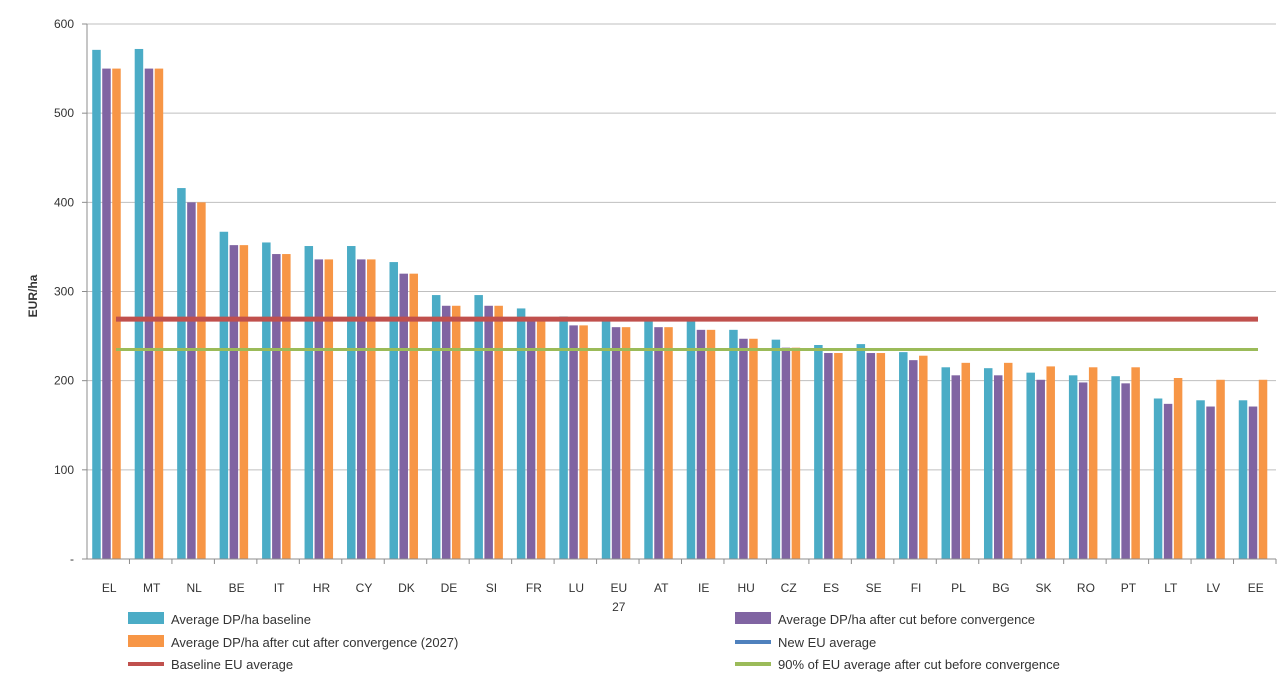 The image size is (1281, 680). What do you see at coordinates (703, 588) in the screenshot?
I see `x-tick-label: IE` at bounding box center [703, 588].